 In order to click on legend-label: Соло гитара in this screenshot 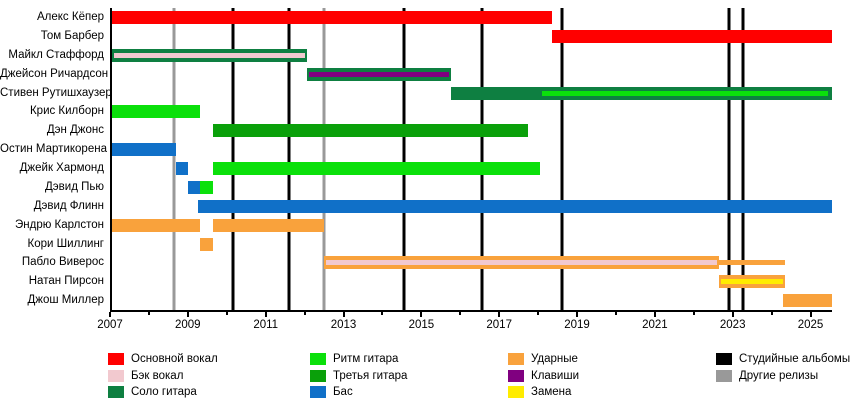, I will do `click(164, 392)`.